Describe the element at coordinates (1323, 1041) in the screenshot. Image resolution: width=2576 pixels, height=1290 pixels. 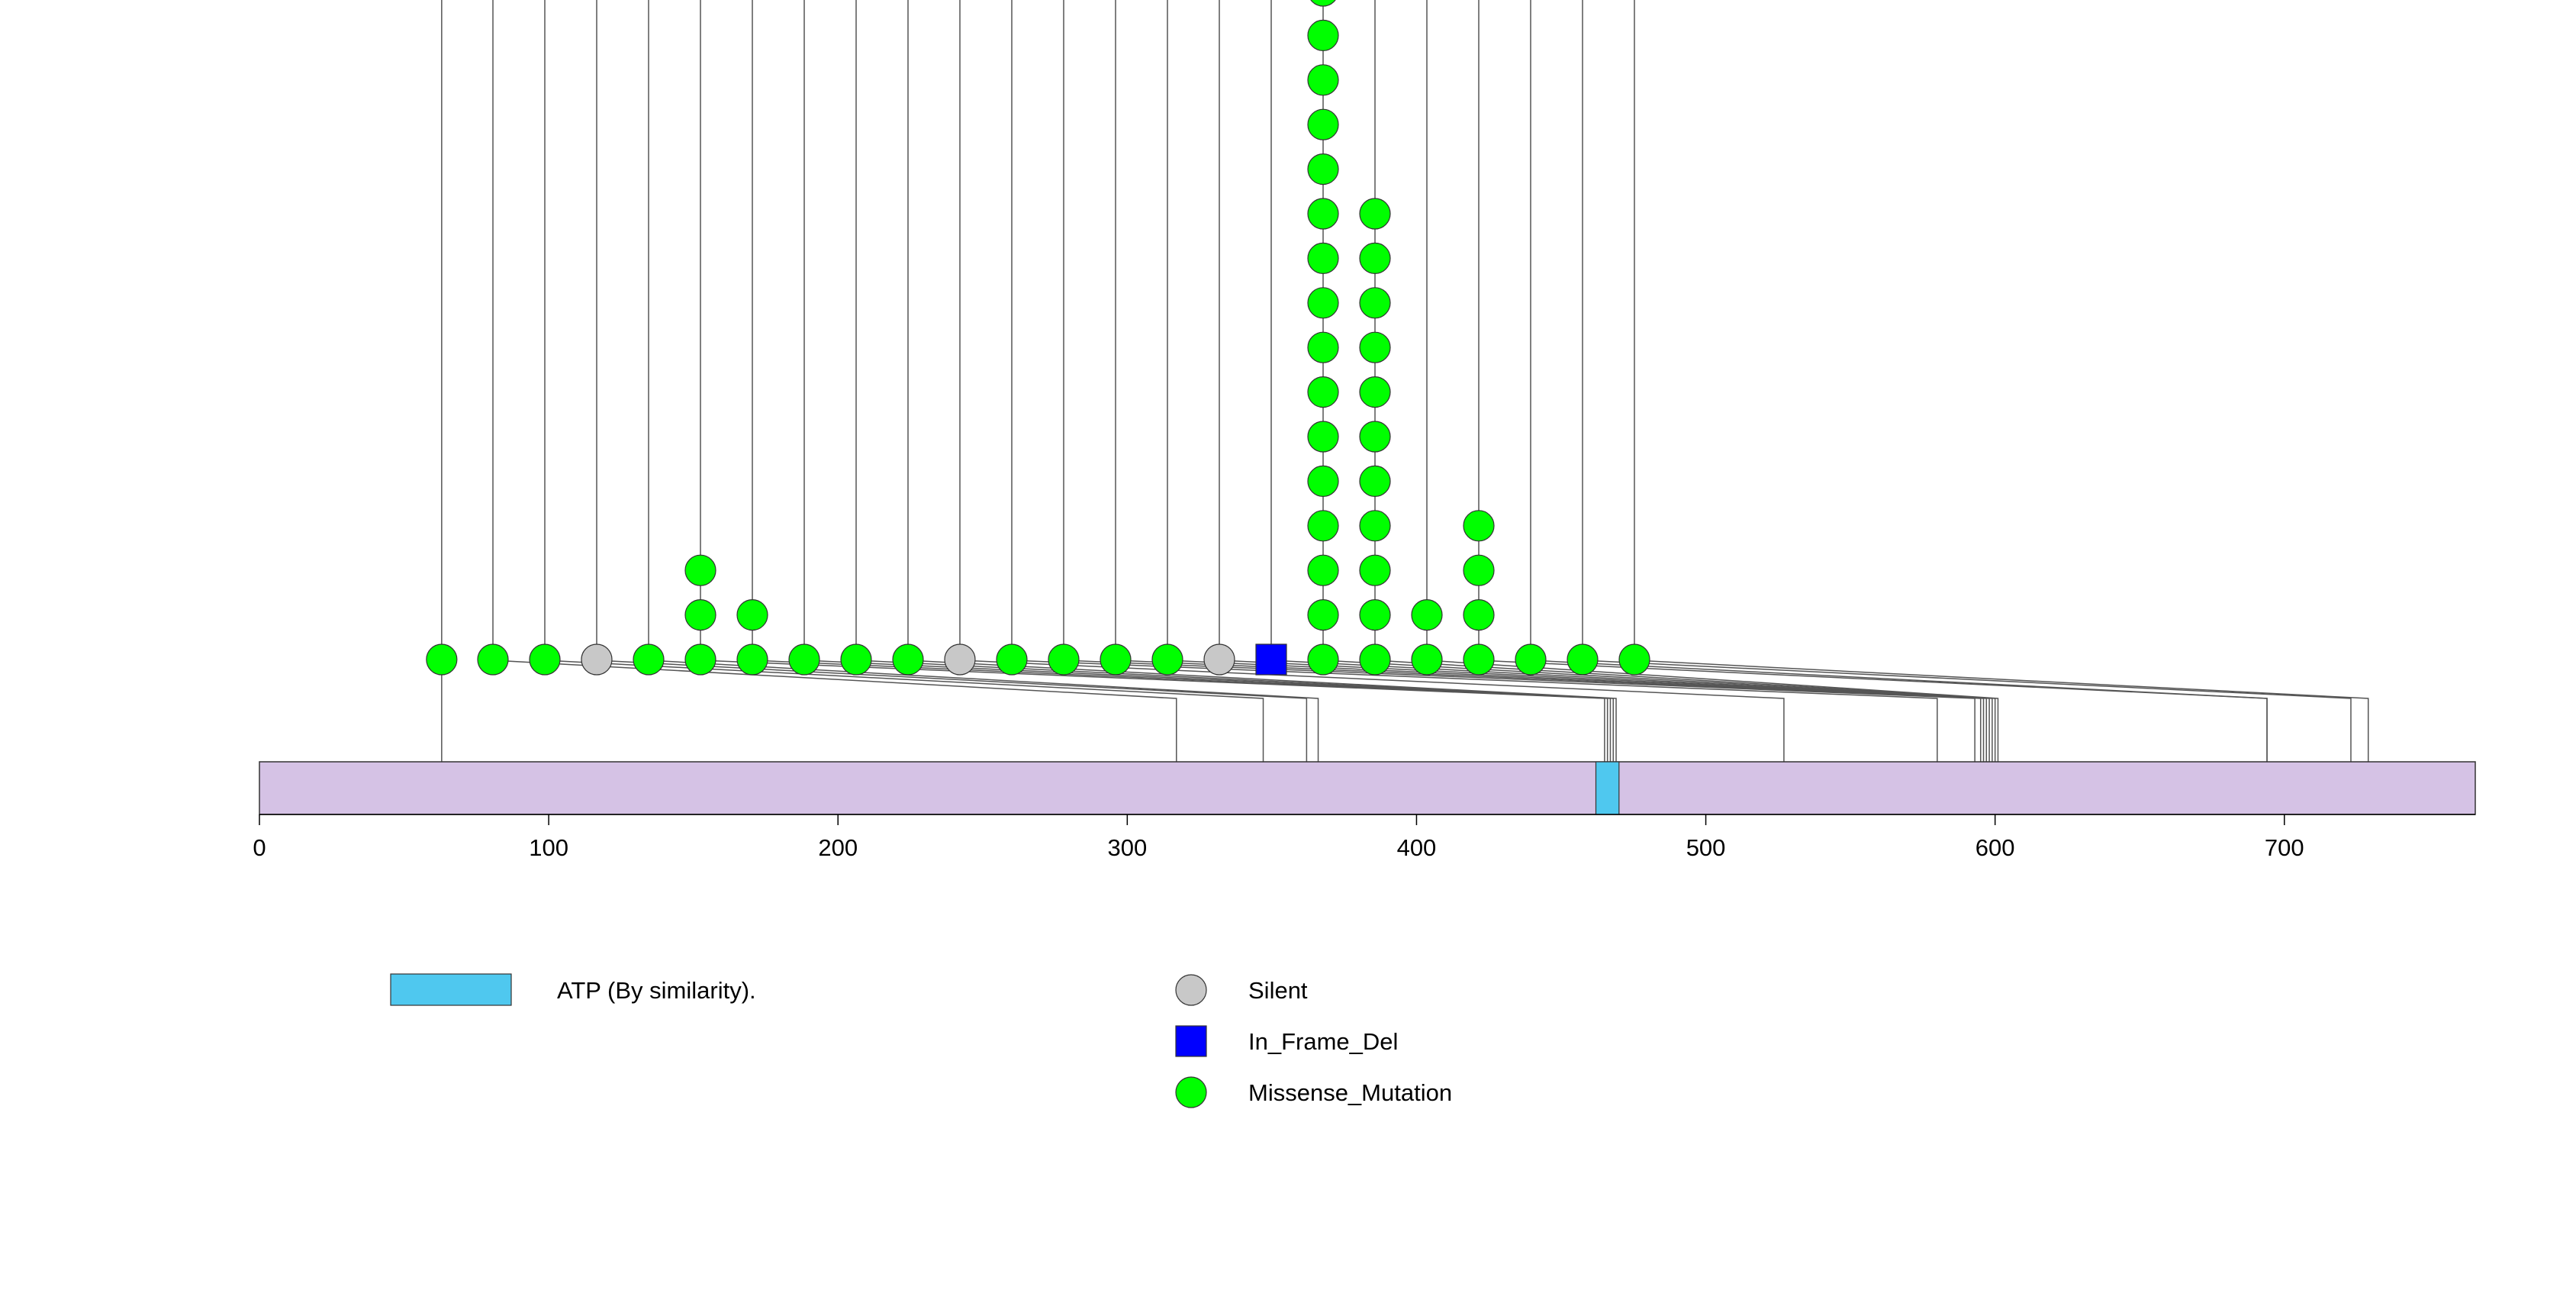
I see `legend-type-label: In_Frame_Del` at that location.